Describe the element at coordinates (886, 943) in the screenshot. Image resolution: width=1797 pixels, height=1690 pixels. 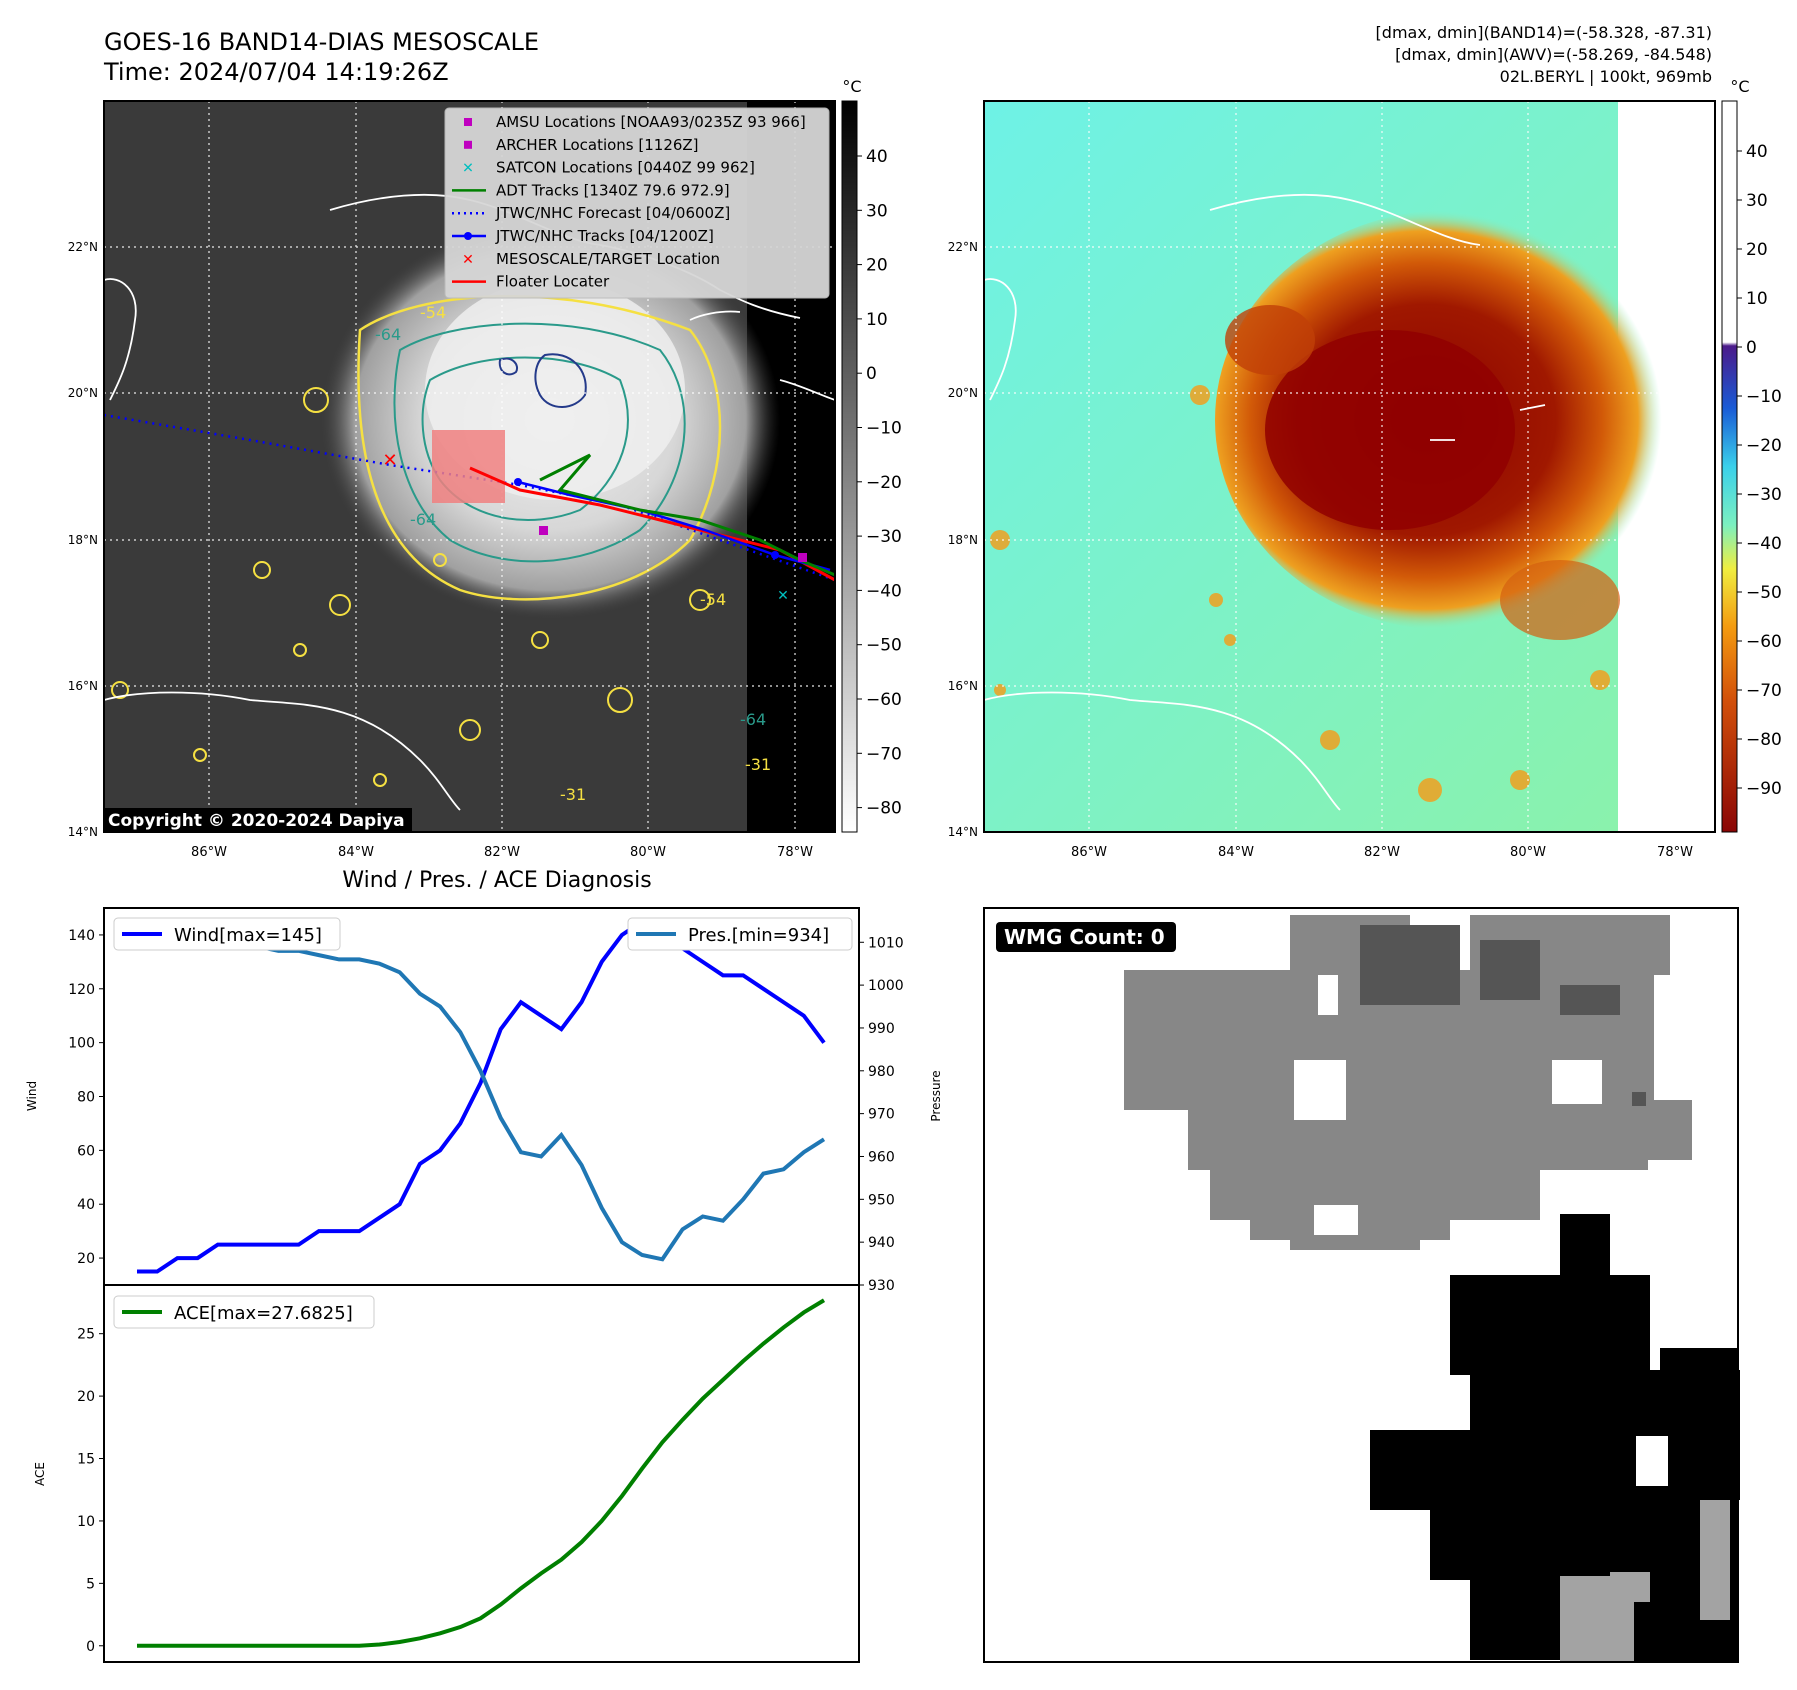
I see `pressure-ytick-label: 1010` at that location.